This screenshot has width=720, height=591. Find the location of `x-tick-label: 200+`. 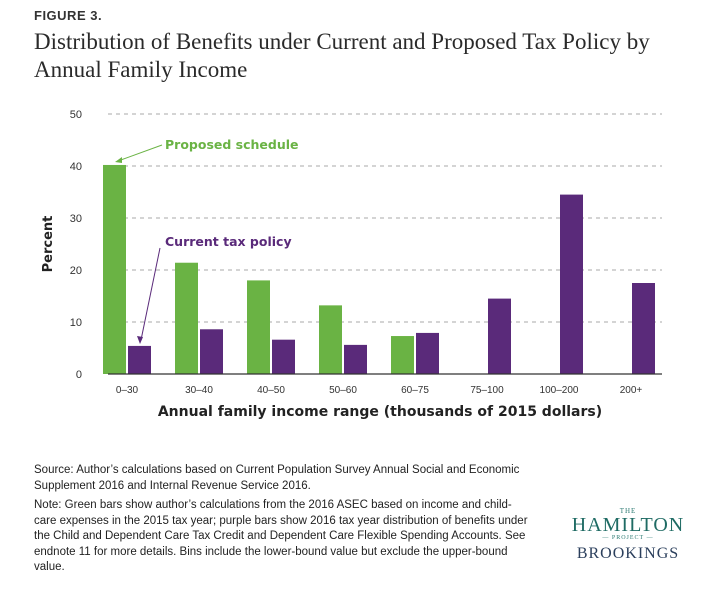

x-tick-label: 200+ is located at coordinates (631, 390).